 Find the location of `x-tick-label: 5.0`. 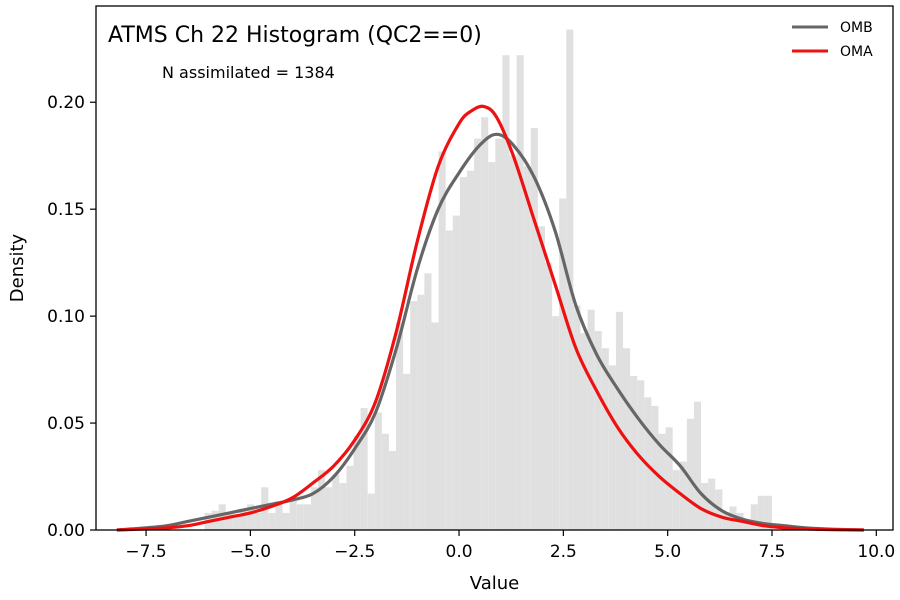

x-tick-label: 5.0 is located at coordinates (667, 552).